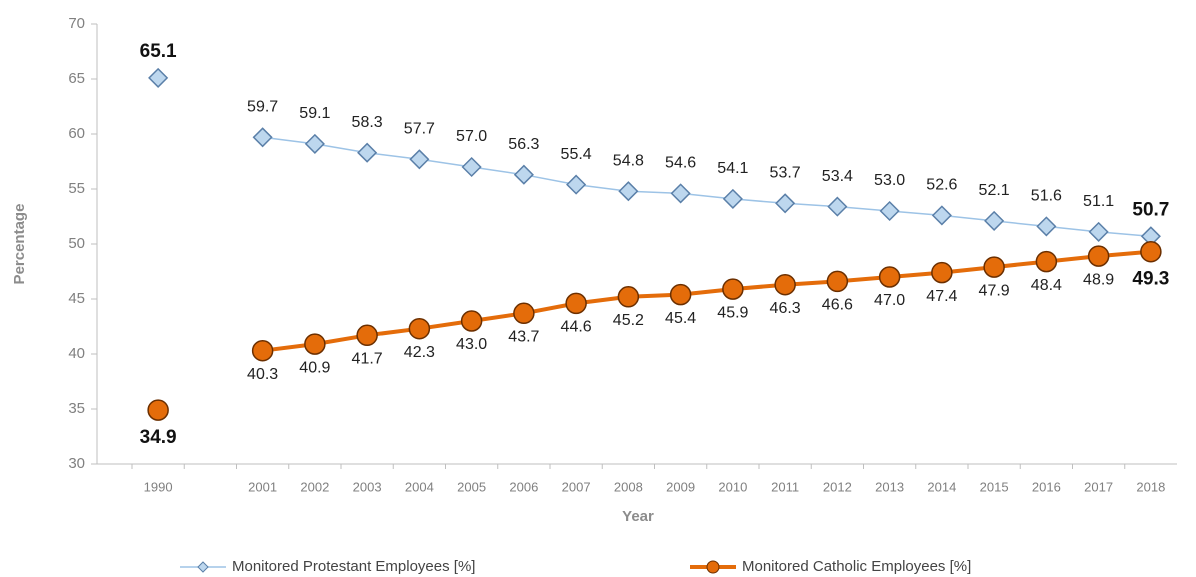  I want to click on data-label: 43.0, so click(471, 344).